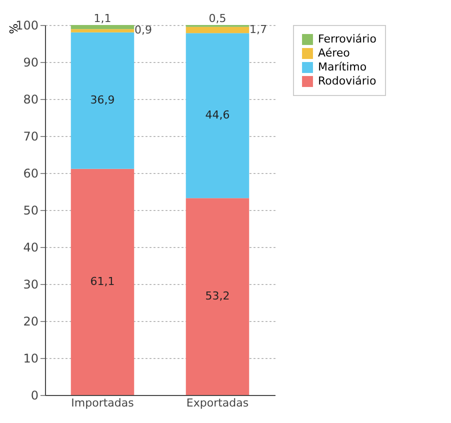  What do you see at coordinates (347, 81) in the screenshot?
I see `legend-label: Rodoviário` at bounding box center [347, 81].